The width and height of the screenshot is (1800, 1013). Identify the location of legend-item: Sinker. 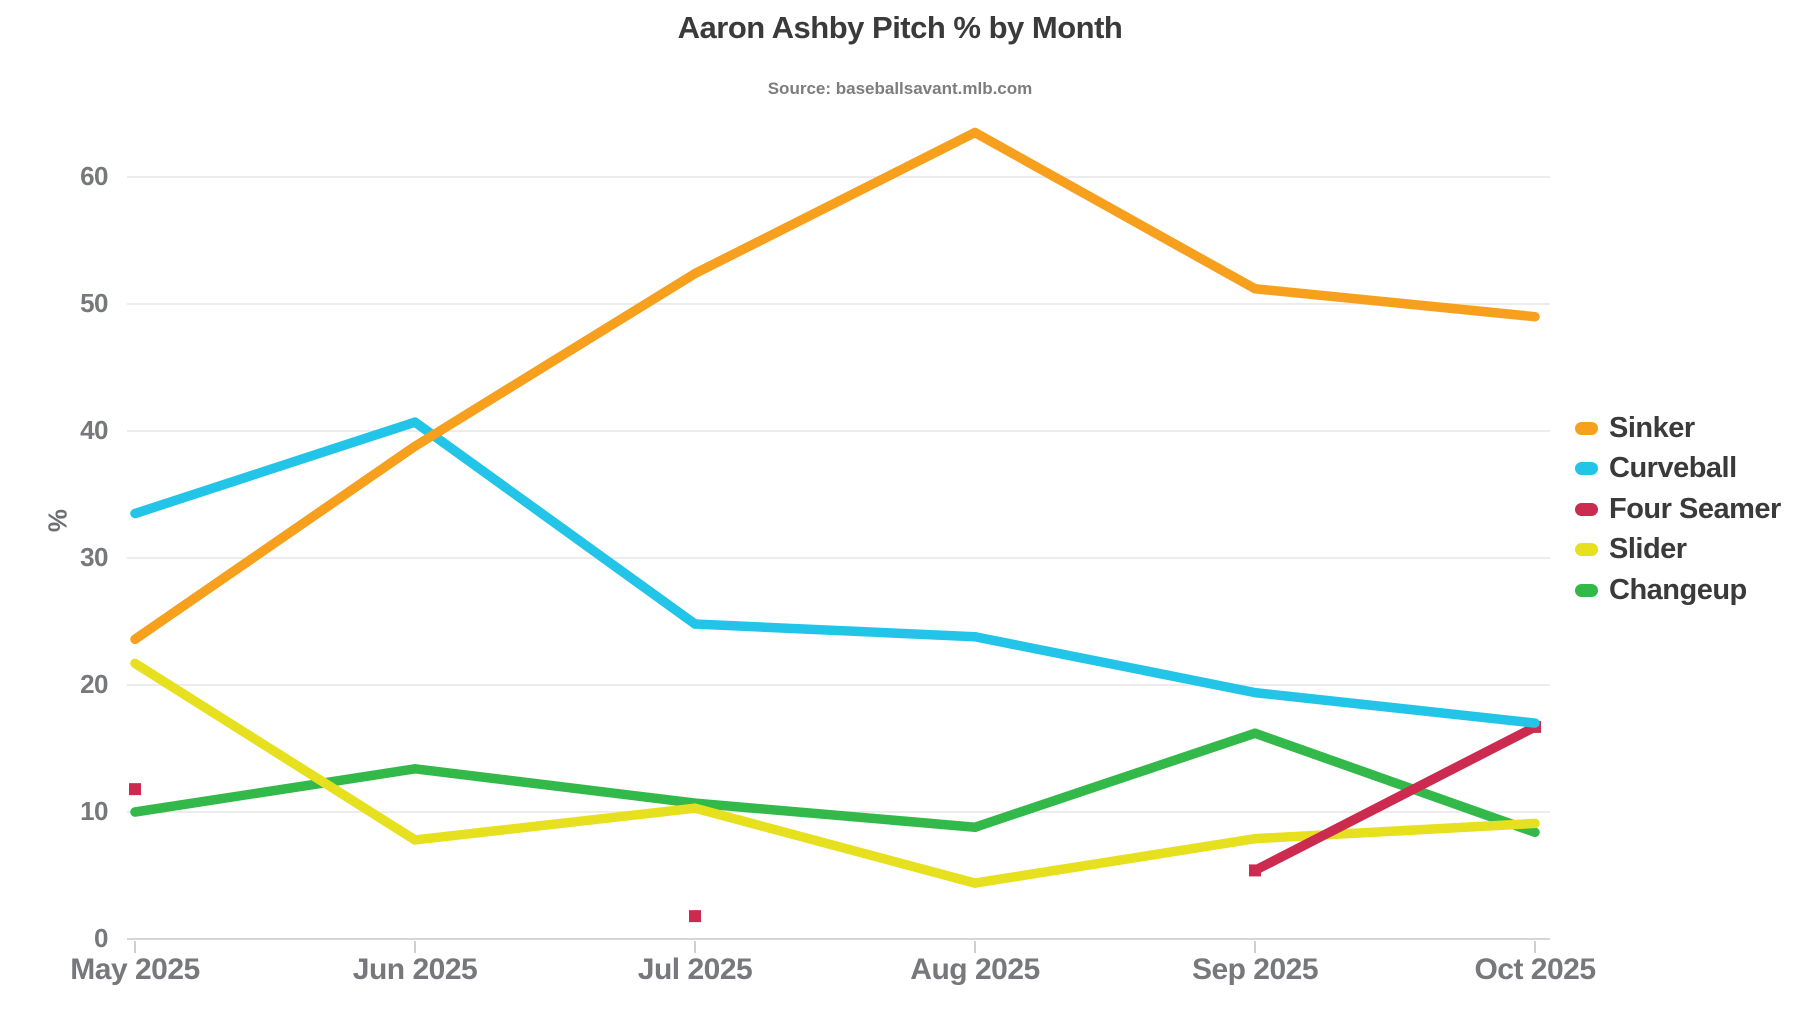
(1678, 428).